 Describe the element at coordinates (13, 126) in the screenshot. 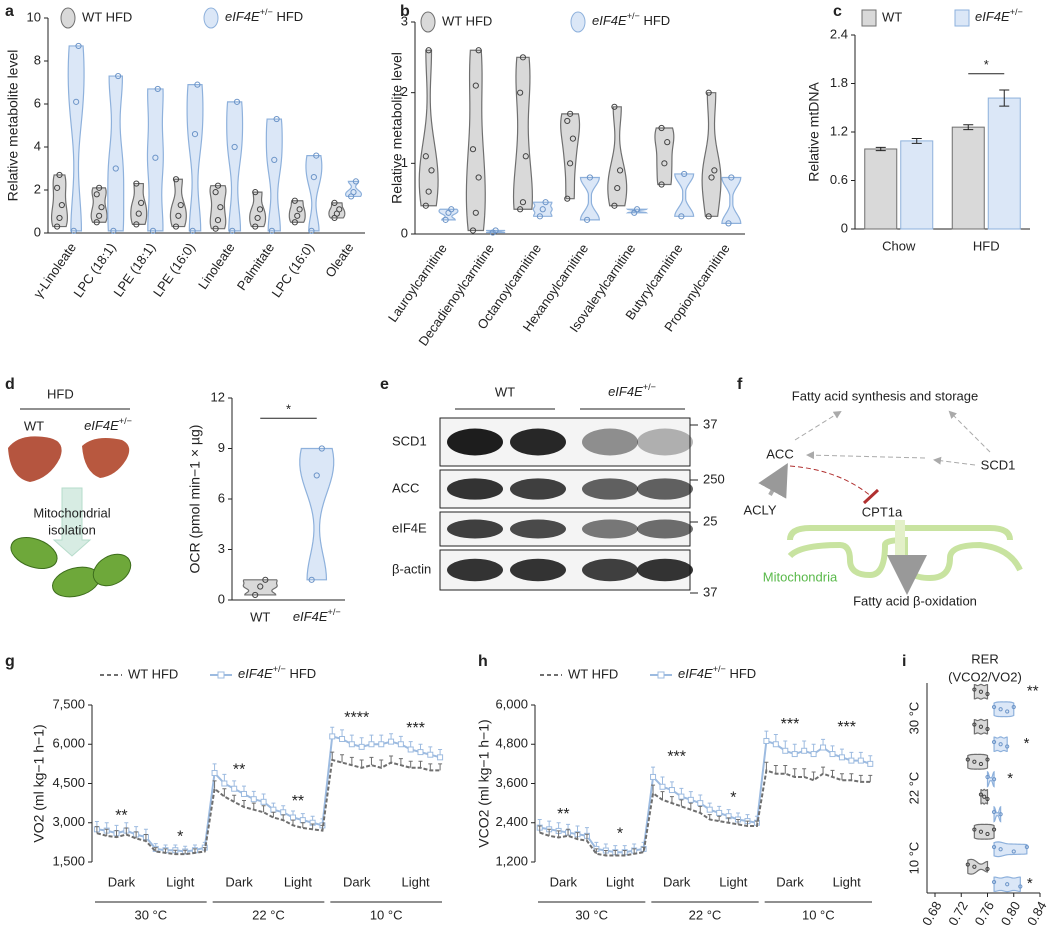

I see `y-axis-label: Relative metabolite level` at that location.